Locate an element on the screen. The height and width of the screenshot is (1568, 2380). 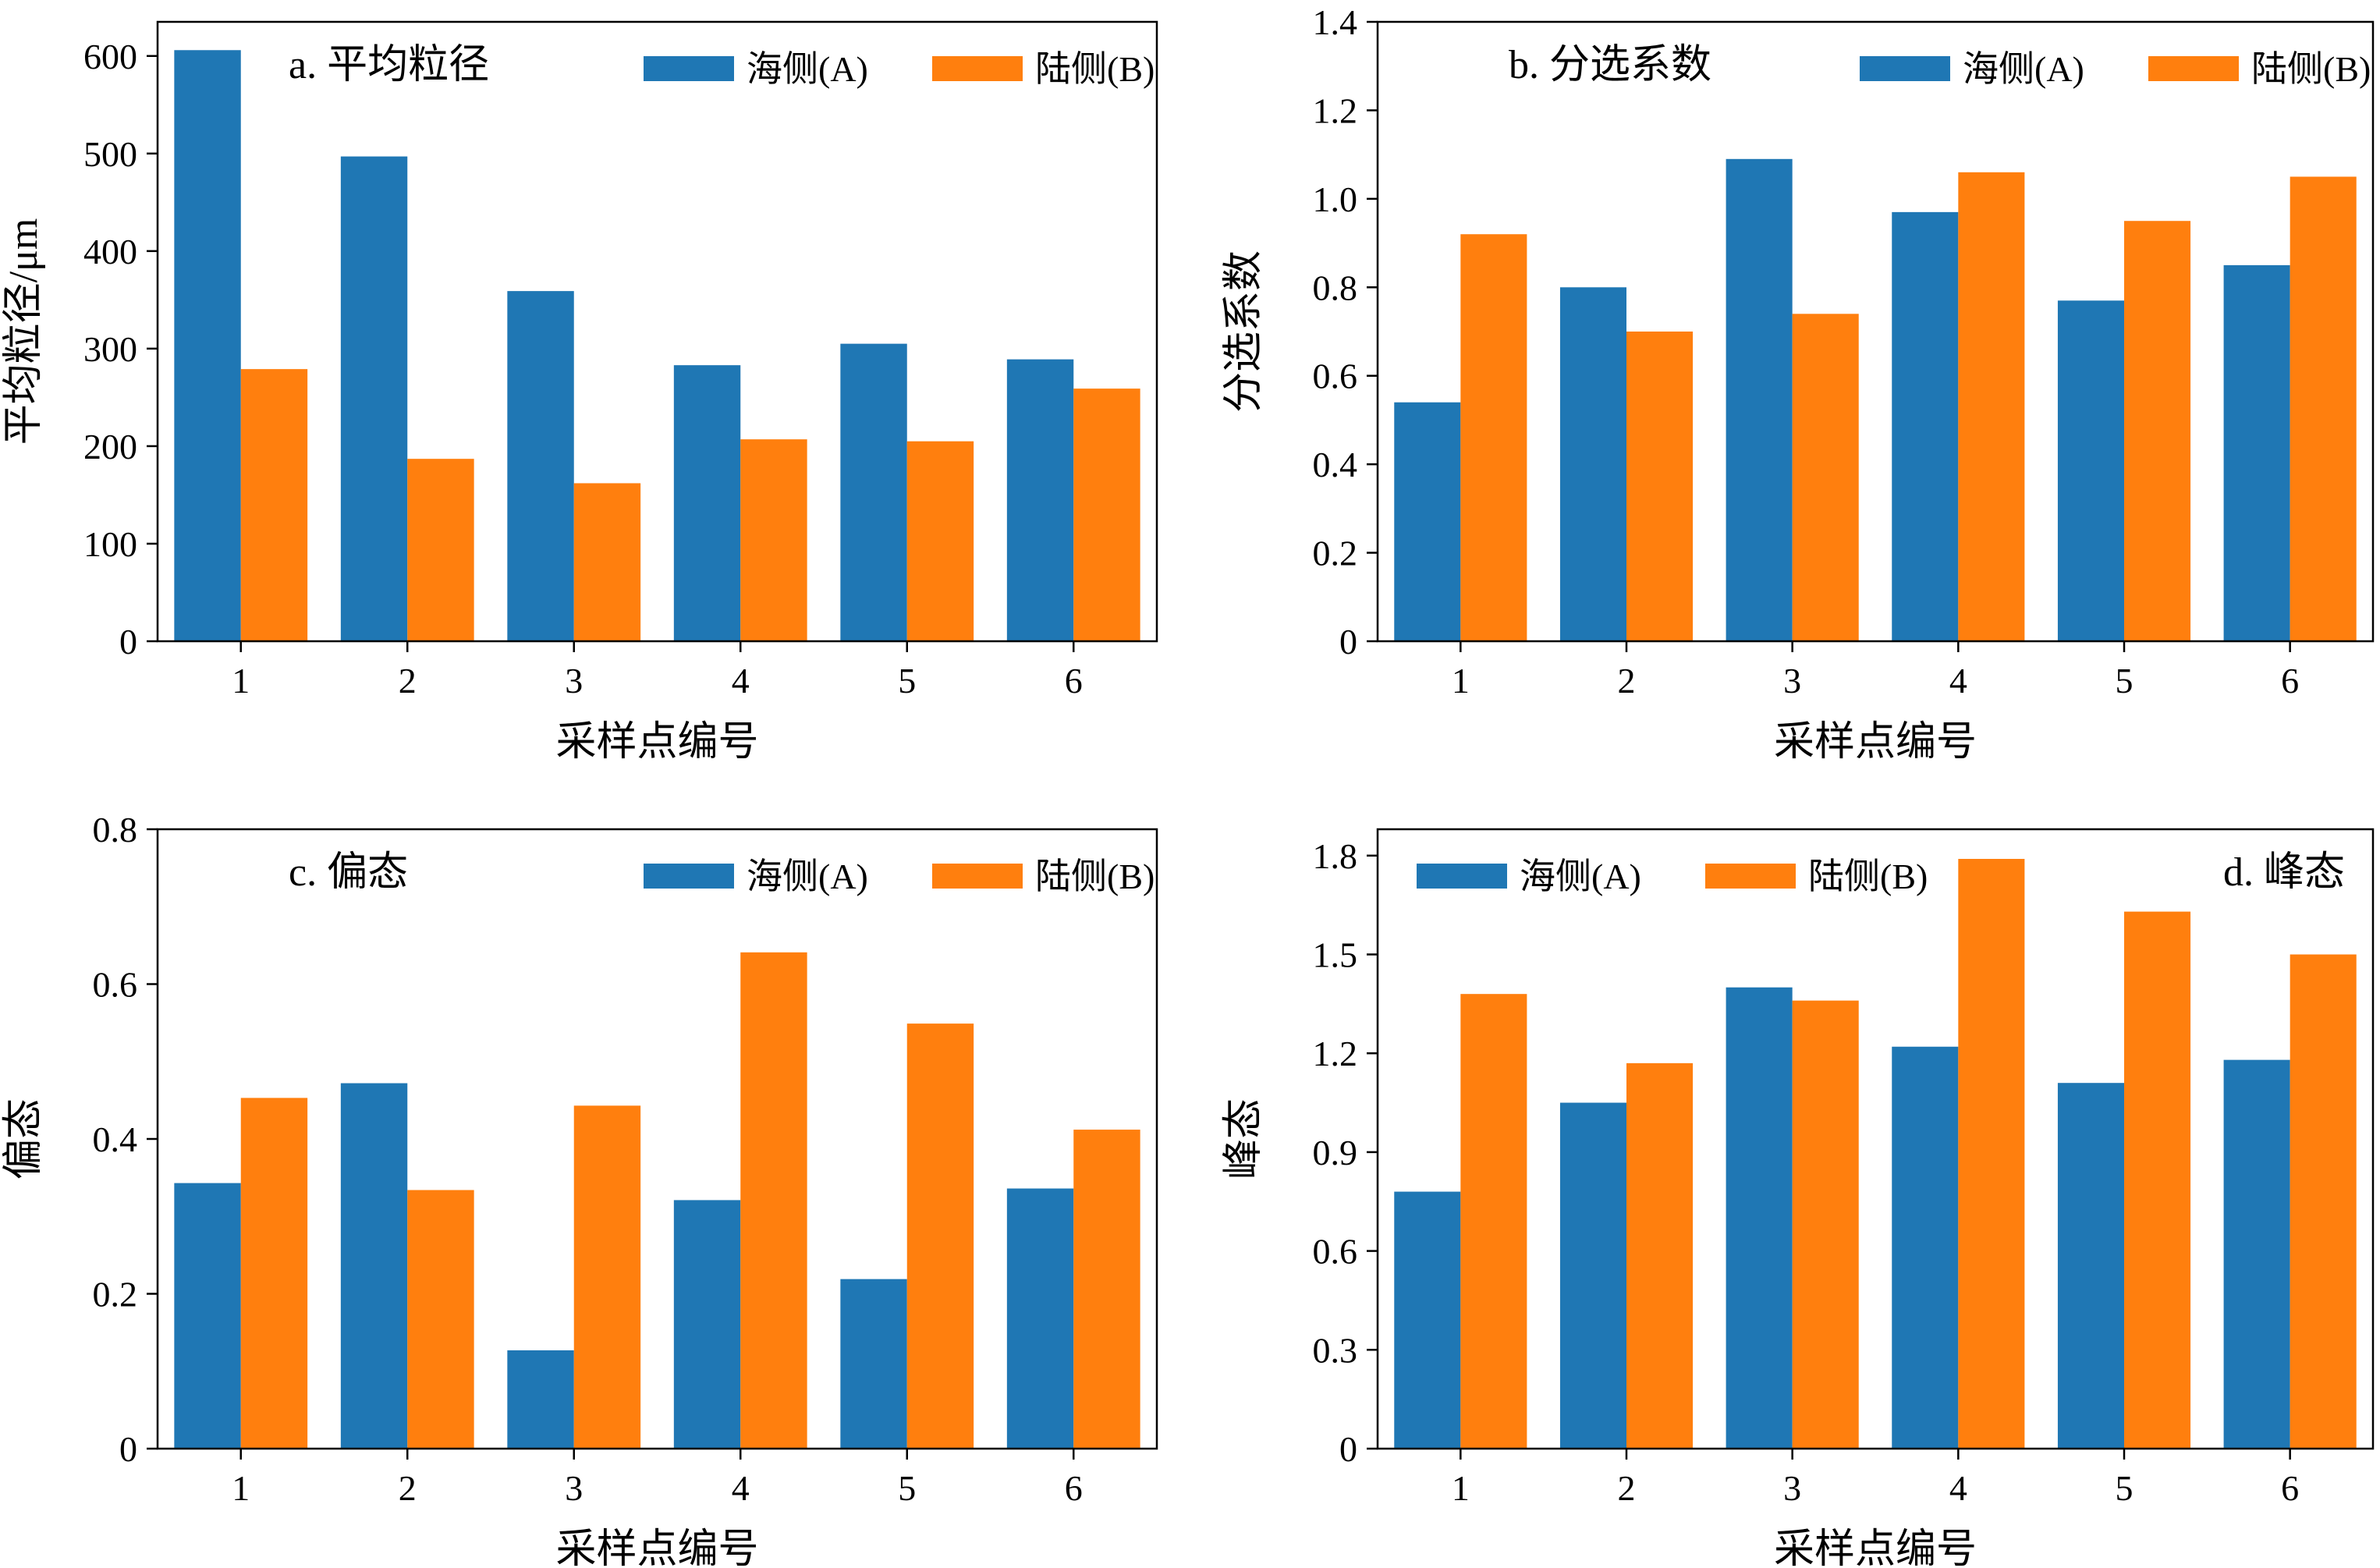
y-tick-label: 400 is located at coordinates (110, 252).